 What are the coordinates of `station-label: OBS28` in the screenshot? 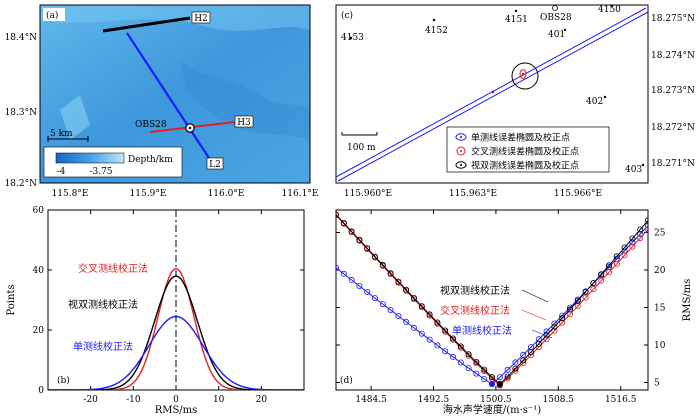 It's located at (556, 18).